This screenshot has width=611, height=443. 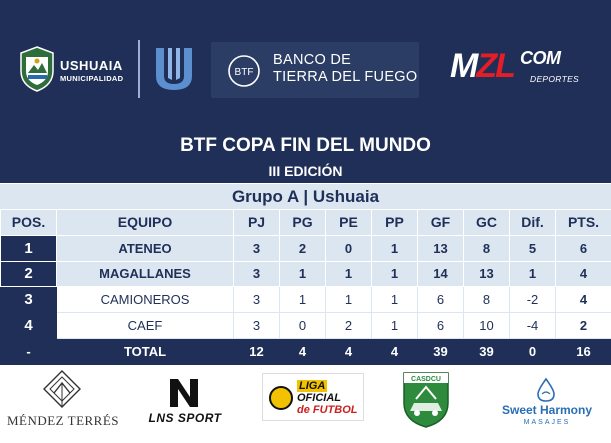 I want to click on table-row: 3 CAMIONEROS 3 1 1 1 6 8 -2 4, so click(x=305, y=300).